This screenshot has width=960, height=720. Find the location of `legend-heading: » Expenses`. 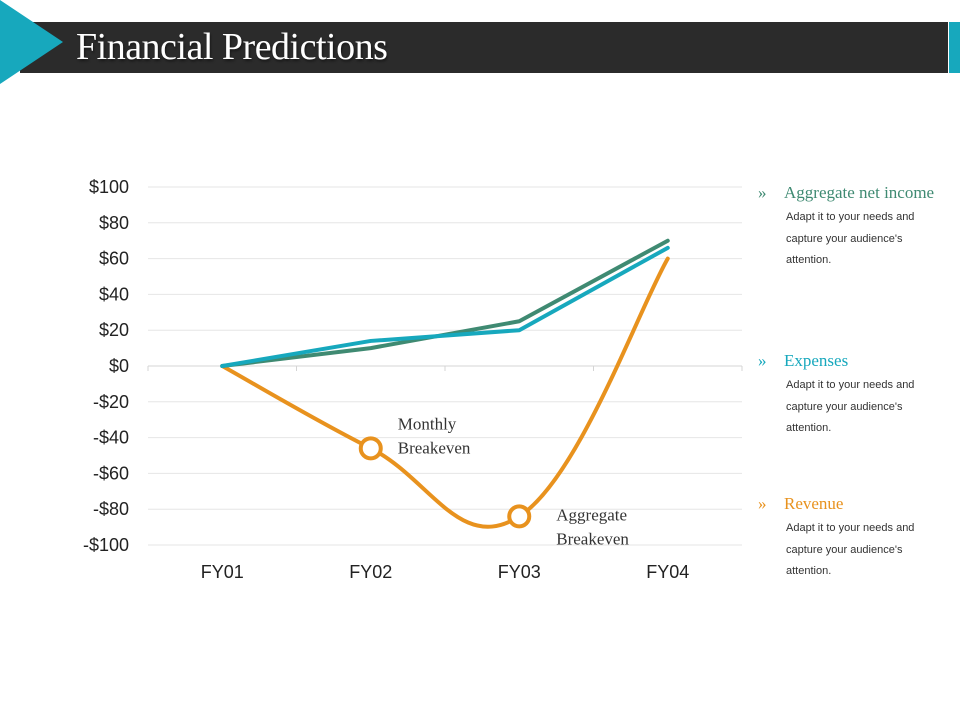

legend-heading: » Expenses is located at coordinates (853, 361).